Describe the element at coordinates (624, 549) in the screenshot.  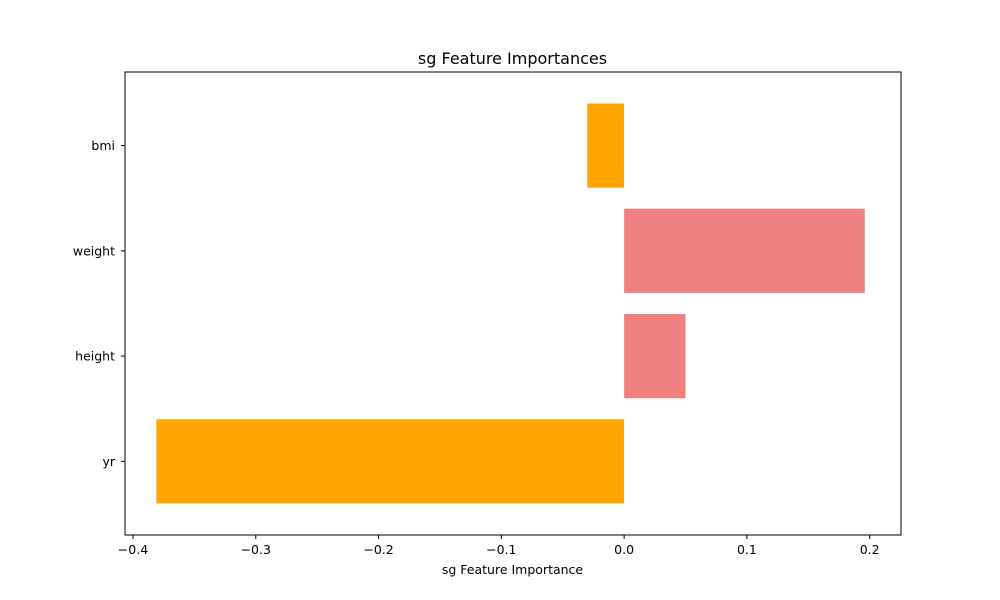
I see `x-tick-label: 0.0` at that location.